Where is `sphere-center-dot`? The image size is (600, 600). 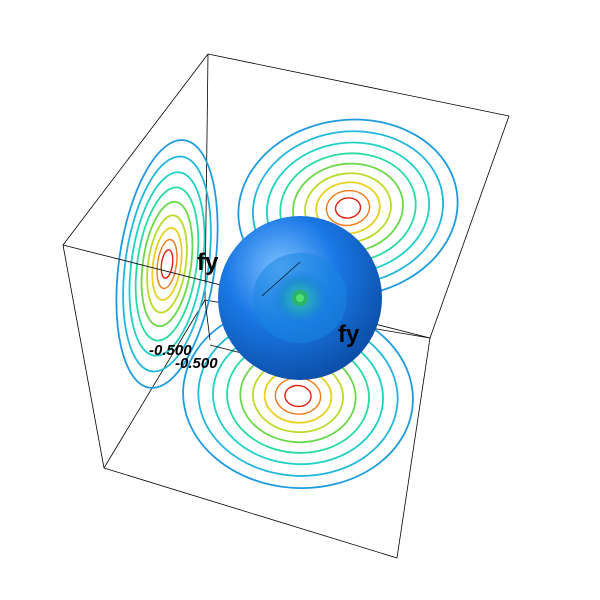
sphere-center-dot is located at coordinates (300, 298).